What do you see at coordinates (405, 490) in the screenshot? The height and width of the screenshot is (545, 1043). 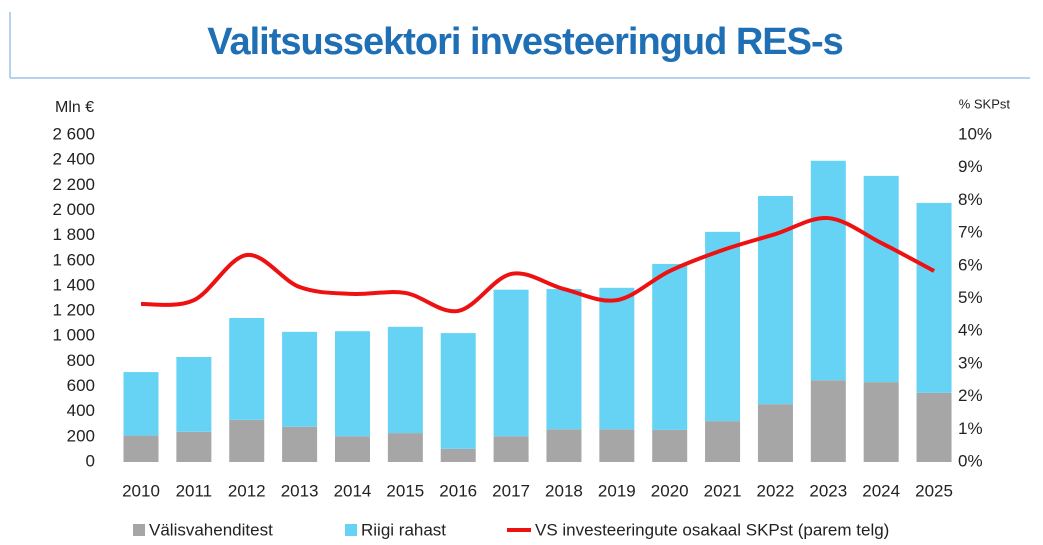 I see `x-tick-label: 2015` at bounding box center [405, 490].